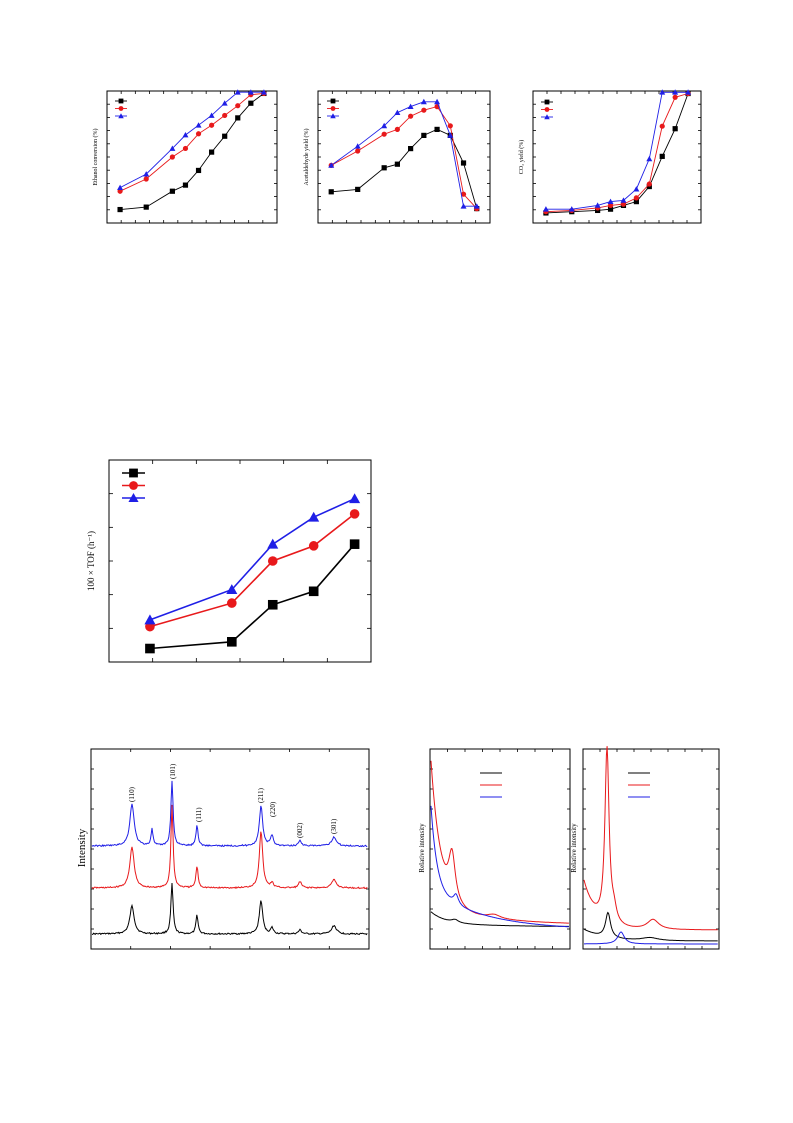 This screenshot has height=1123, width=793. What do you see at coordinates (133, 485) in the screenshot?
I see `tof-legend` at bounding box center [133, 485].